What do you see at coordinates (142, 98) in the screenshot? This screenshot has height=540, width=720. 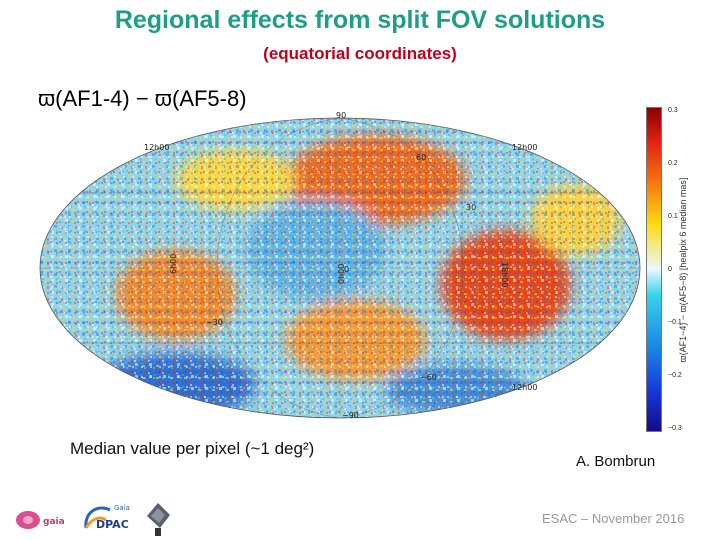 I see `formula-label: ϖ(AF1-4) − ϖ(AF5-8)` at bounding box center [142, 98].